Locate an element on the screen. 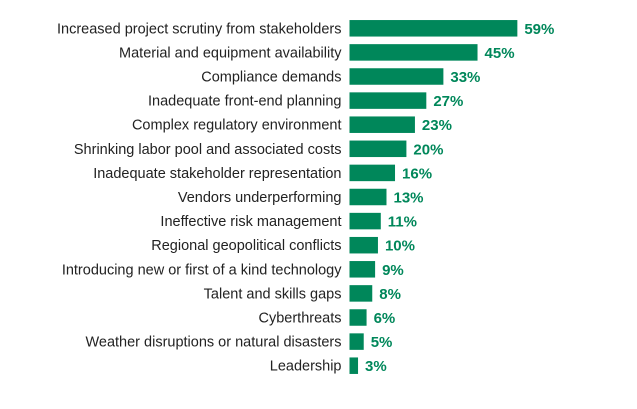 The image size is (637, 409). category-label: Inadequate front-end planning is located at coordinates (245, 102).